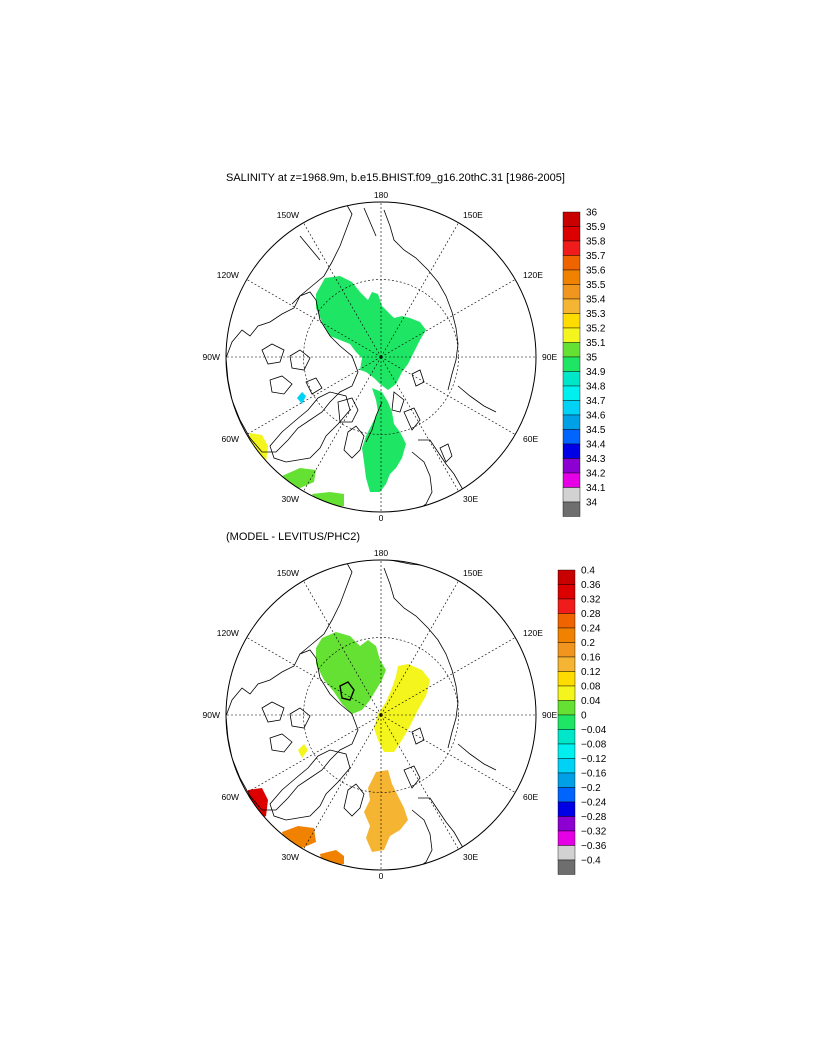  I want to click on panel1-graticule, so click(381, 357).